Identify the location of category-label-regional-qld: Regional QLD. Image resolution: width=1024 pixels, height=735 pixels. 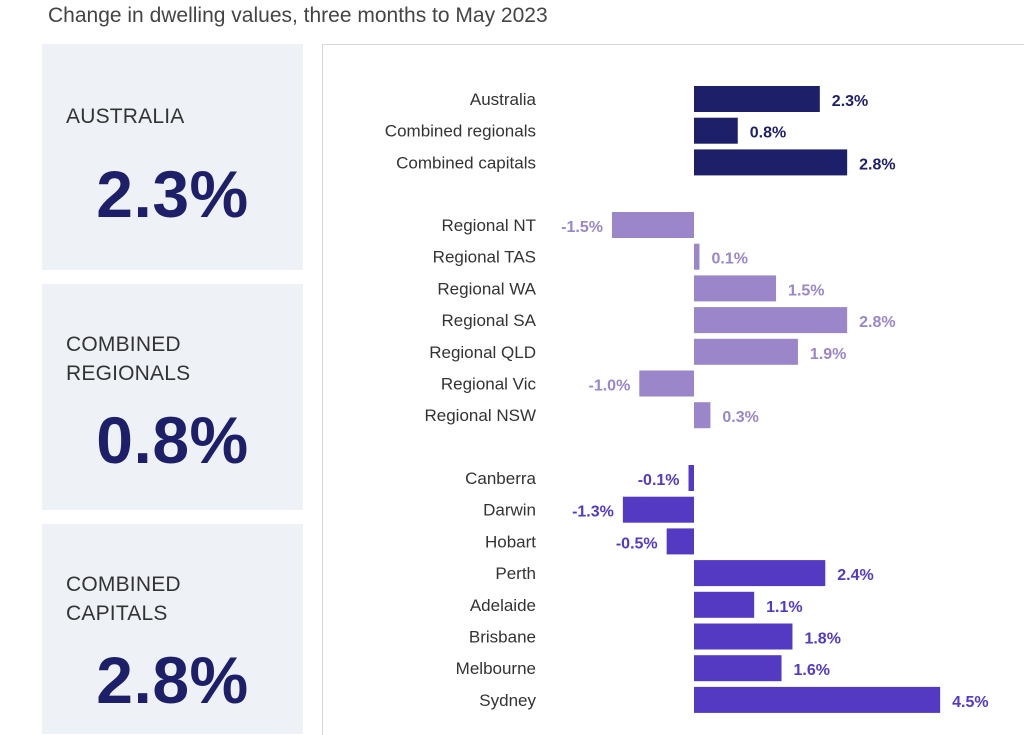
(482, 352).